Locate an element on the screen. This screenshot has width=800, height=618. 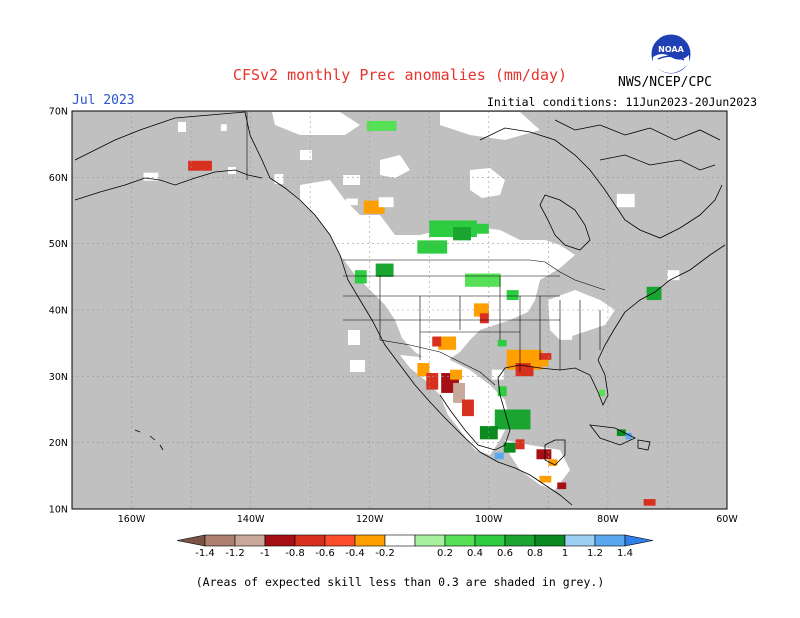
longitude-label: 140W is located at coordinates (251, 519).